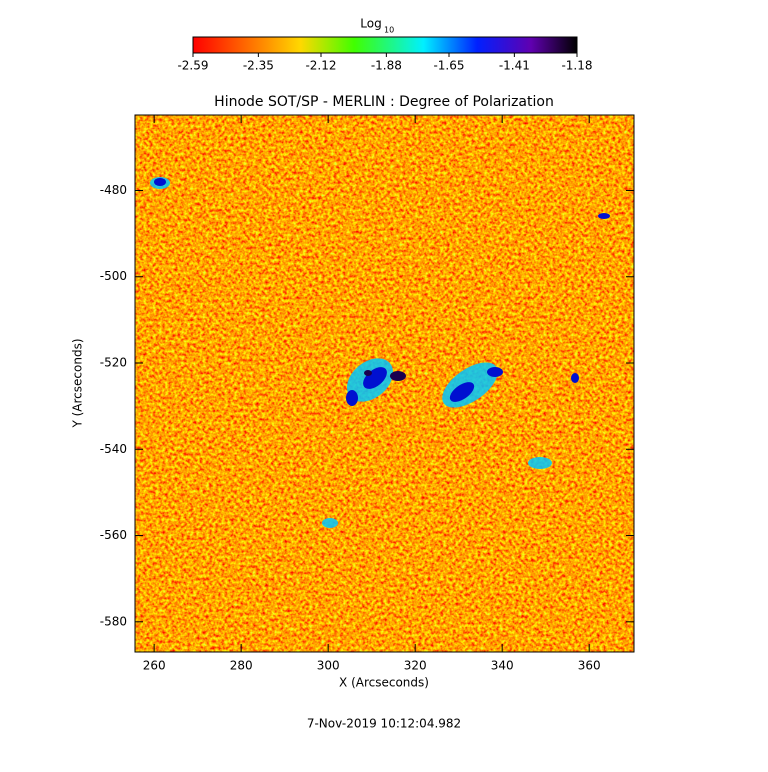  I want to click on x-tick-label: 360, so click(589, 666).